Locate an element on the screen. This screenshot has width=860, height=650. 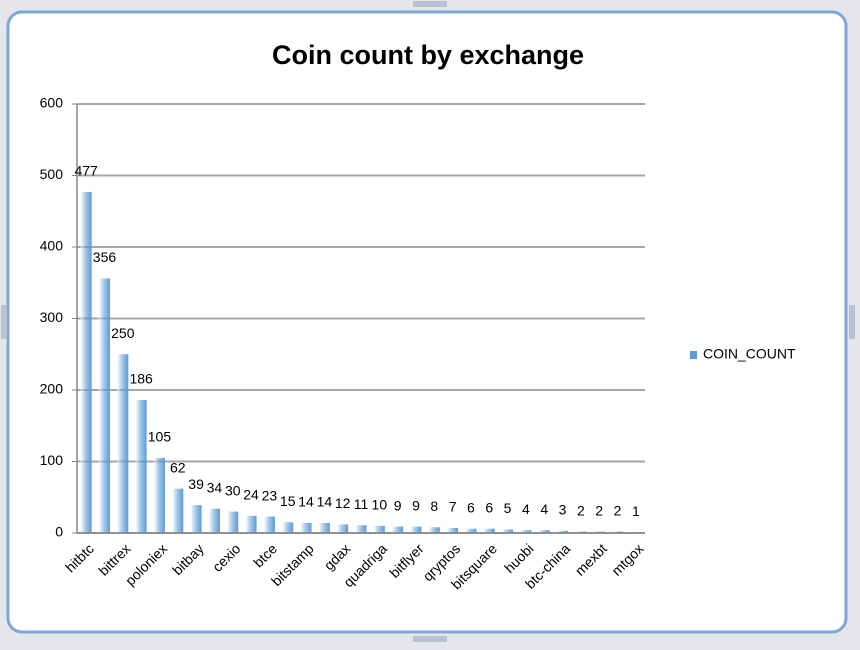
data-label: 10 is located at coordinates (380, 505).